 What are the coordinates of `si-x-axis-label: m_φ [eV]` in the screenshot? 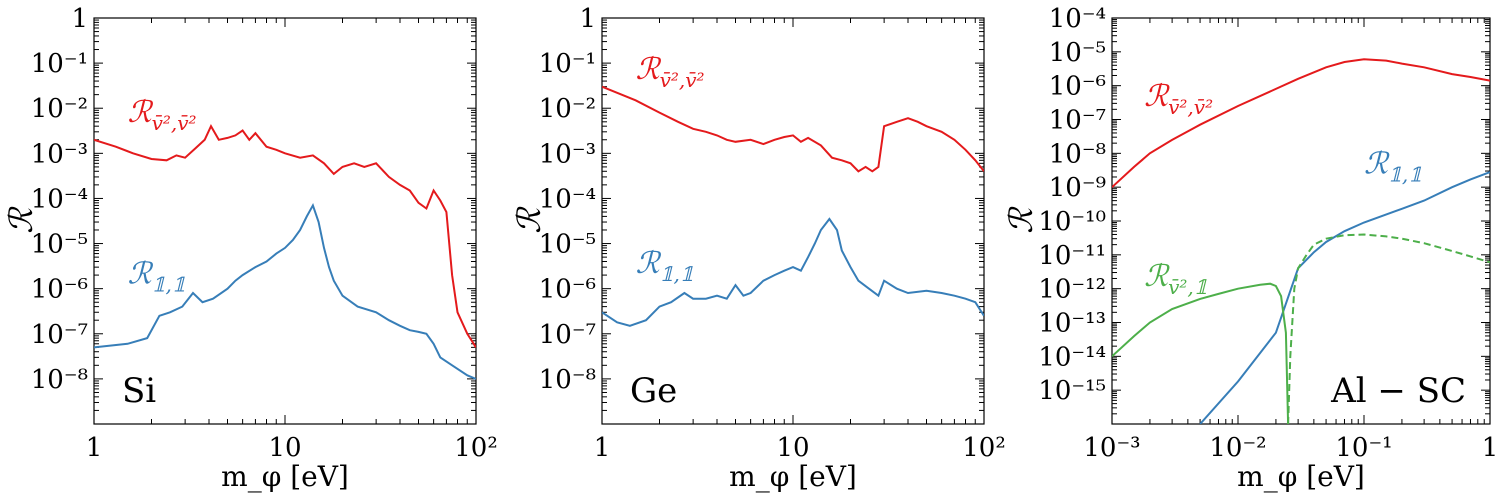 It's located at (285, 476).